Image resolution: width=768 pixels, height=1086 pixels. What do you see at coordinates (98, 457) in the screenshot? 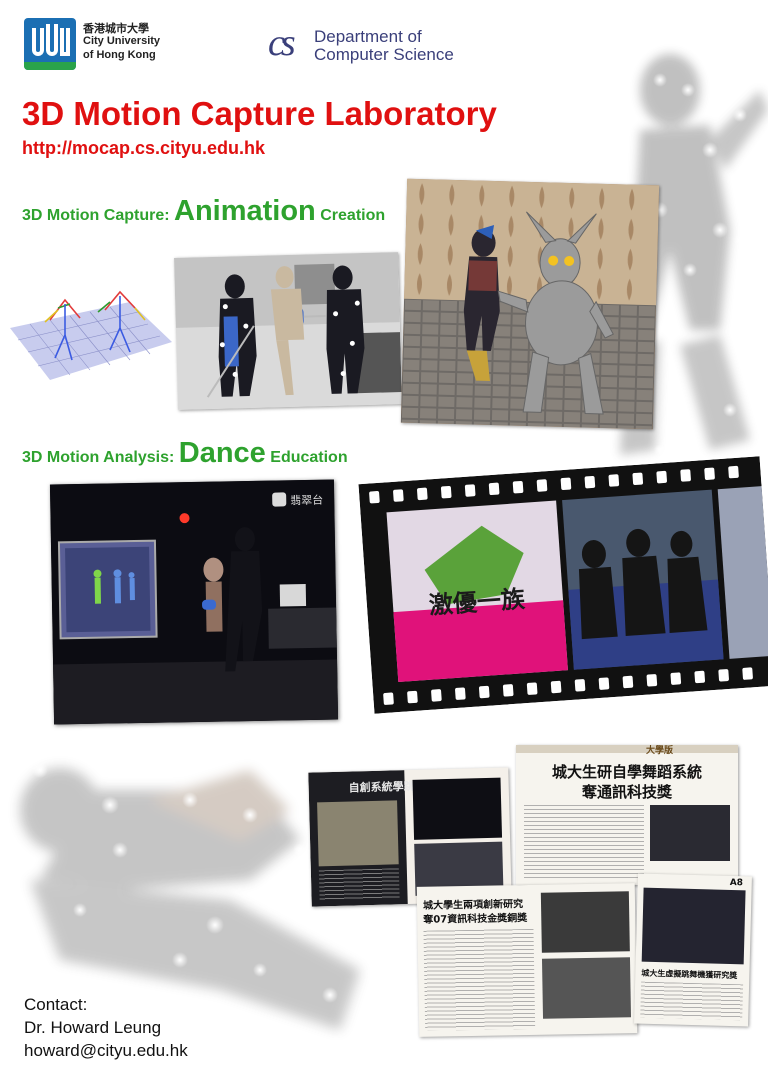
I see `section-dance-prefix: 3D Motion Analysis:` at bounding box center [98, 457].